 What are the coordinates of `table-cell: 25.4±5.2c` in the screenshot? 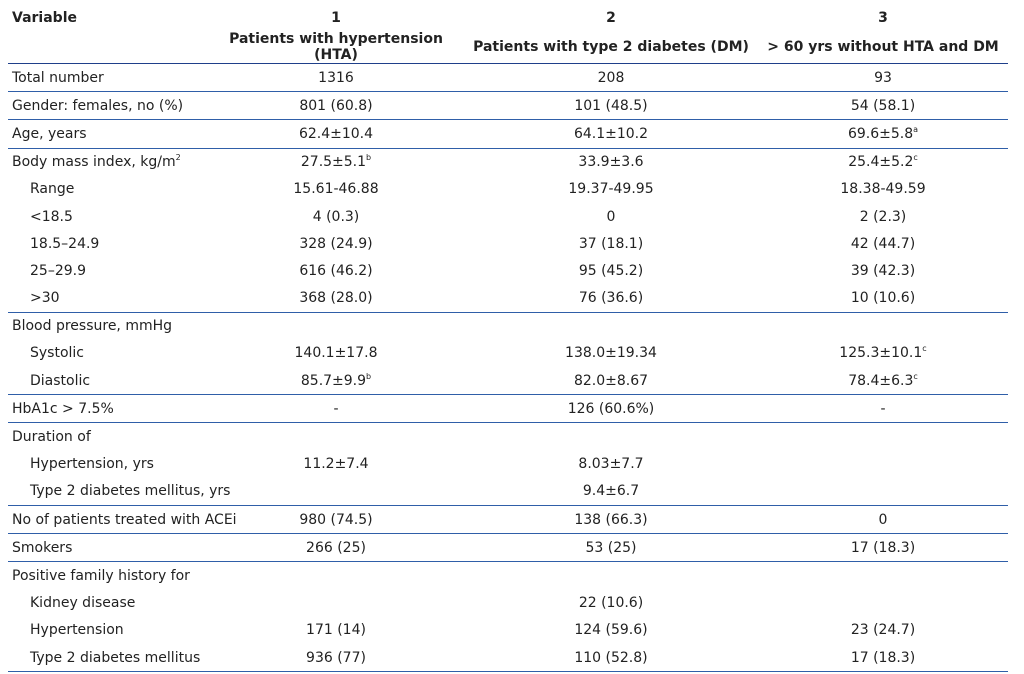 It's located at (883, 162).